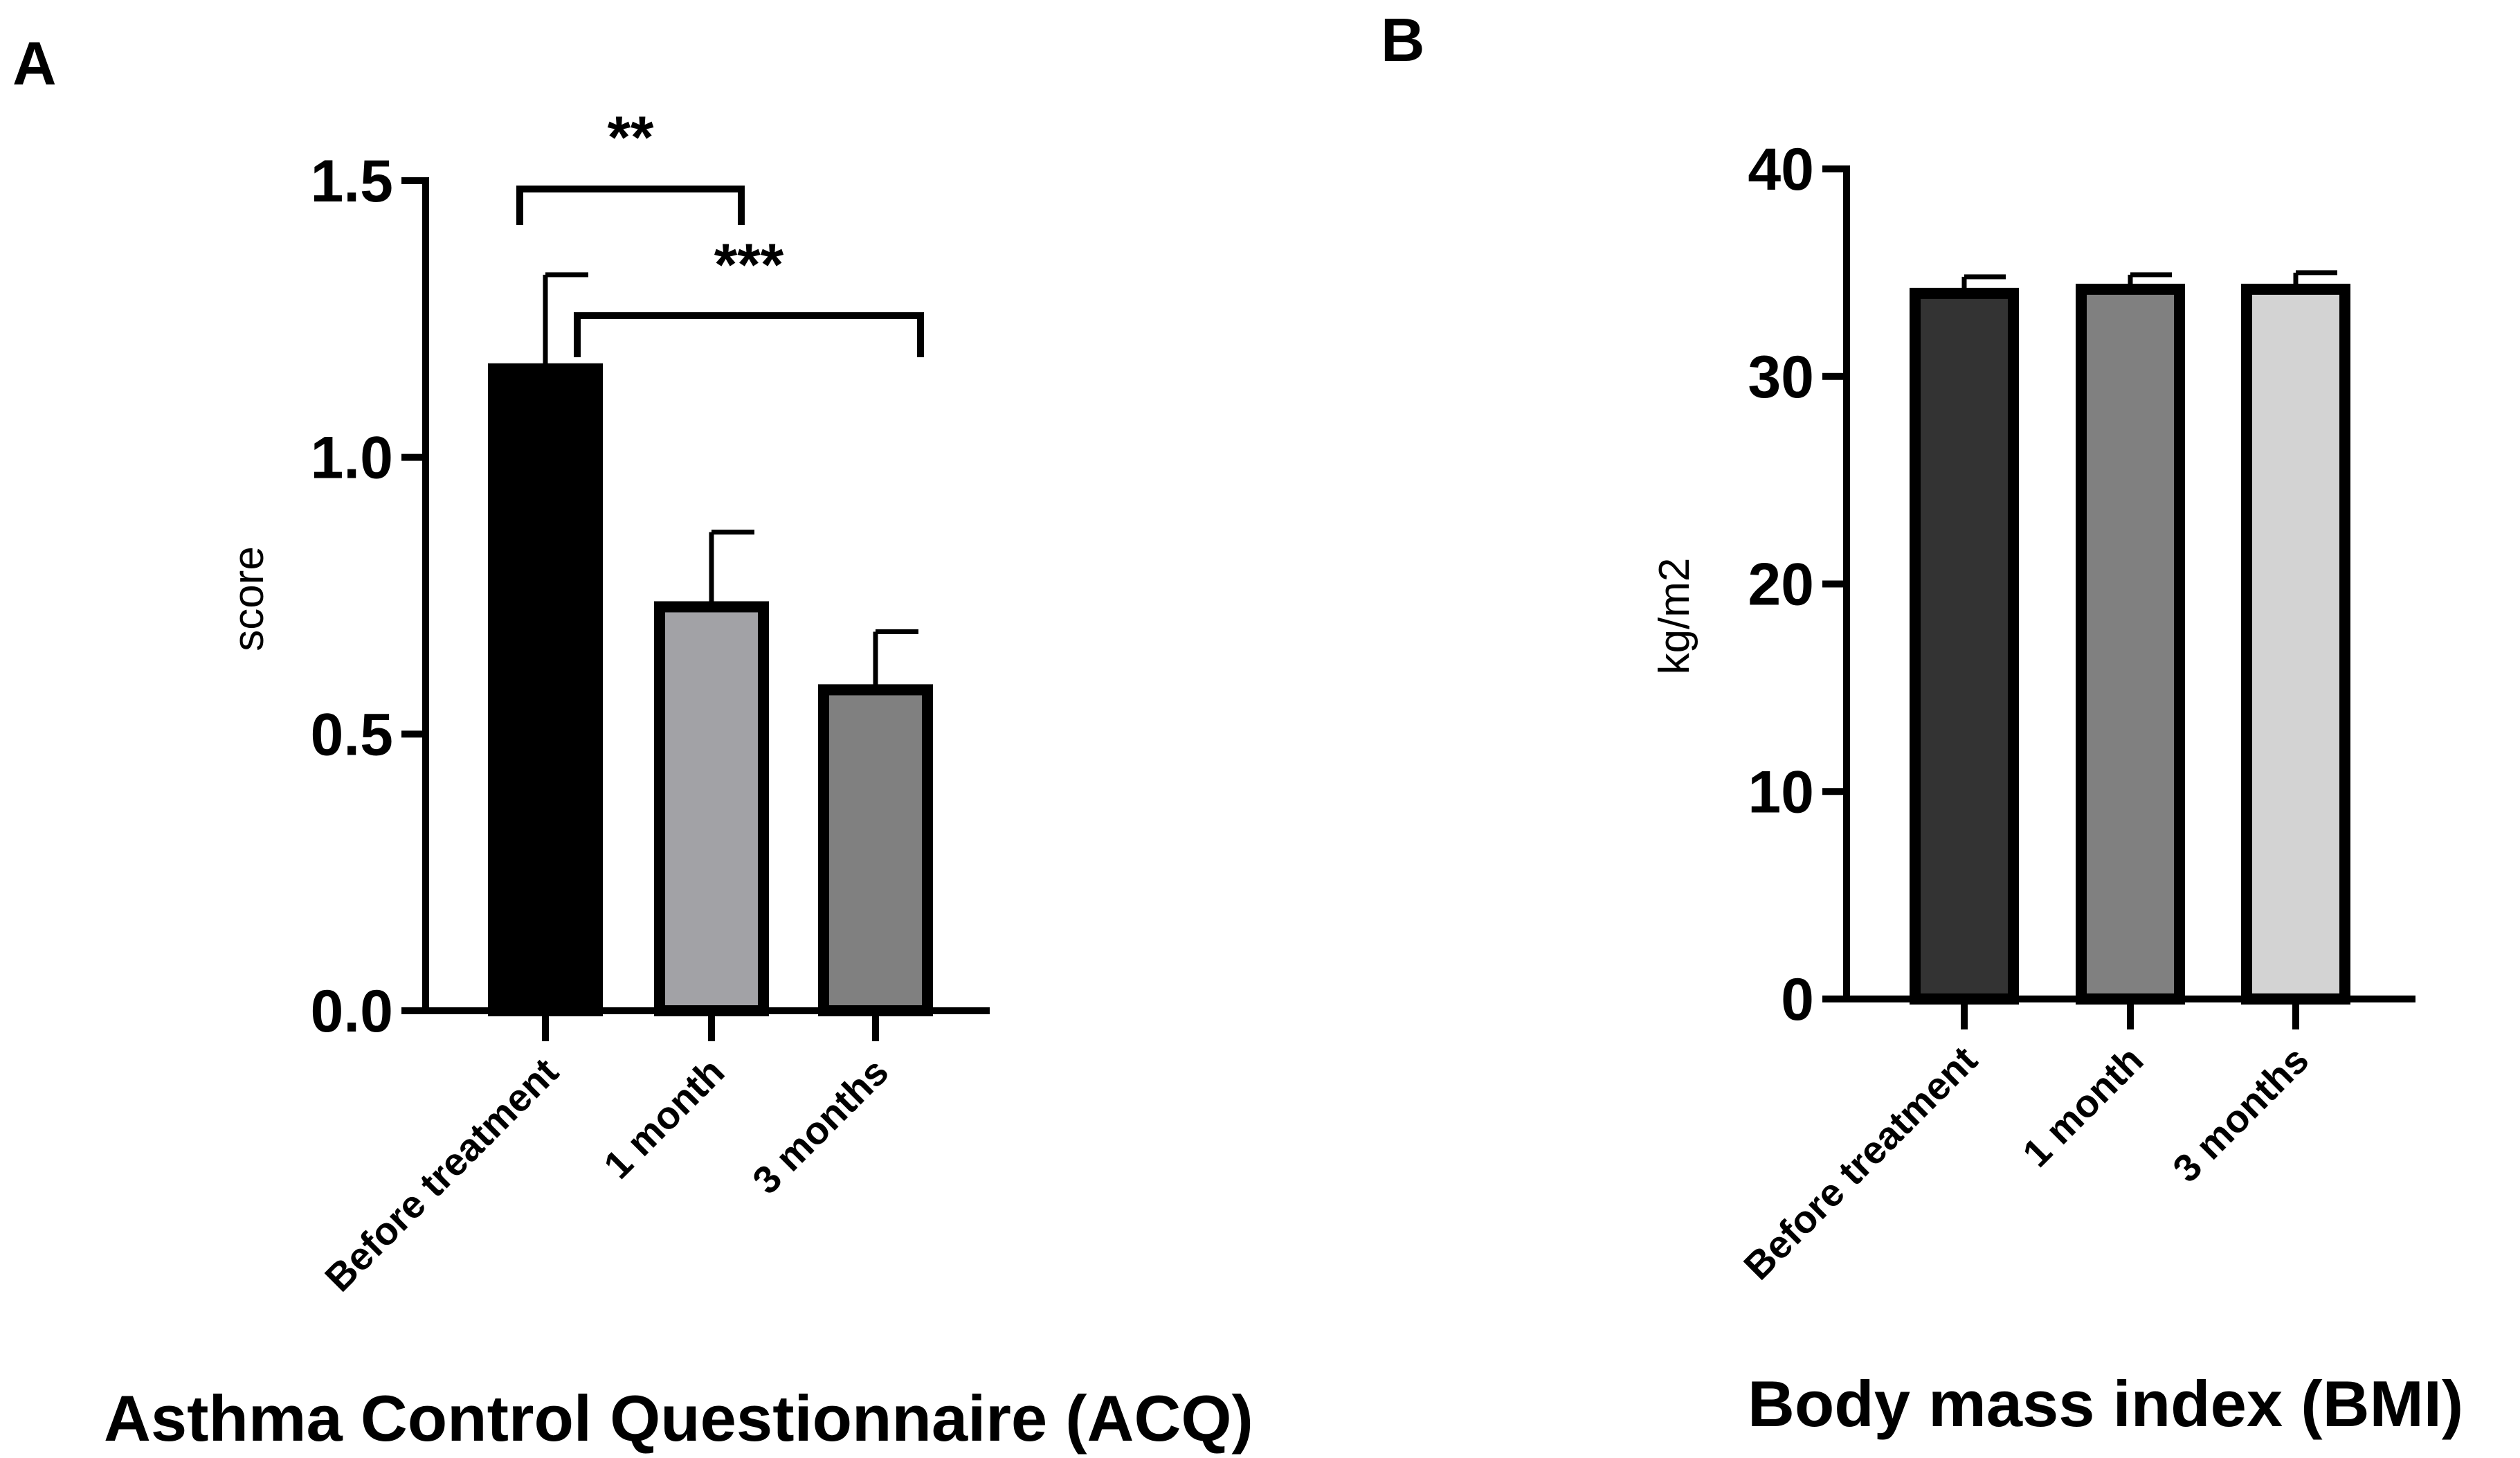 This screenshot has width=2520, height=1458. What do you see at coordinates (730, 481) in the screenshot?
I see `acq-error-bars` at bounding box center [730, 481].